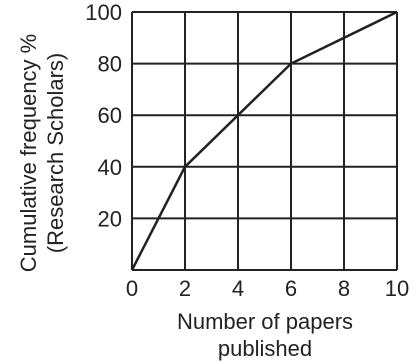 This screenshot has height=361, width=417. Describe the element at coordinates (291, 288) in the screenshot. I see `x-tick-label-6: 6` at that location.